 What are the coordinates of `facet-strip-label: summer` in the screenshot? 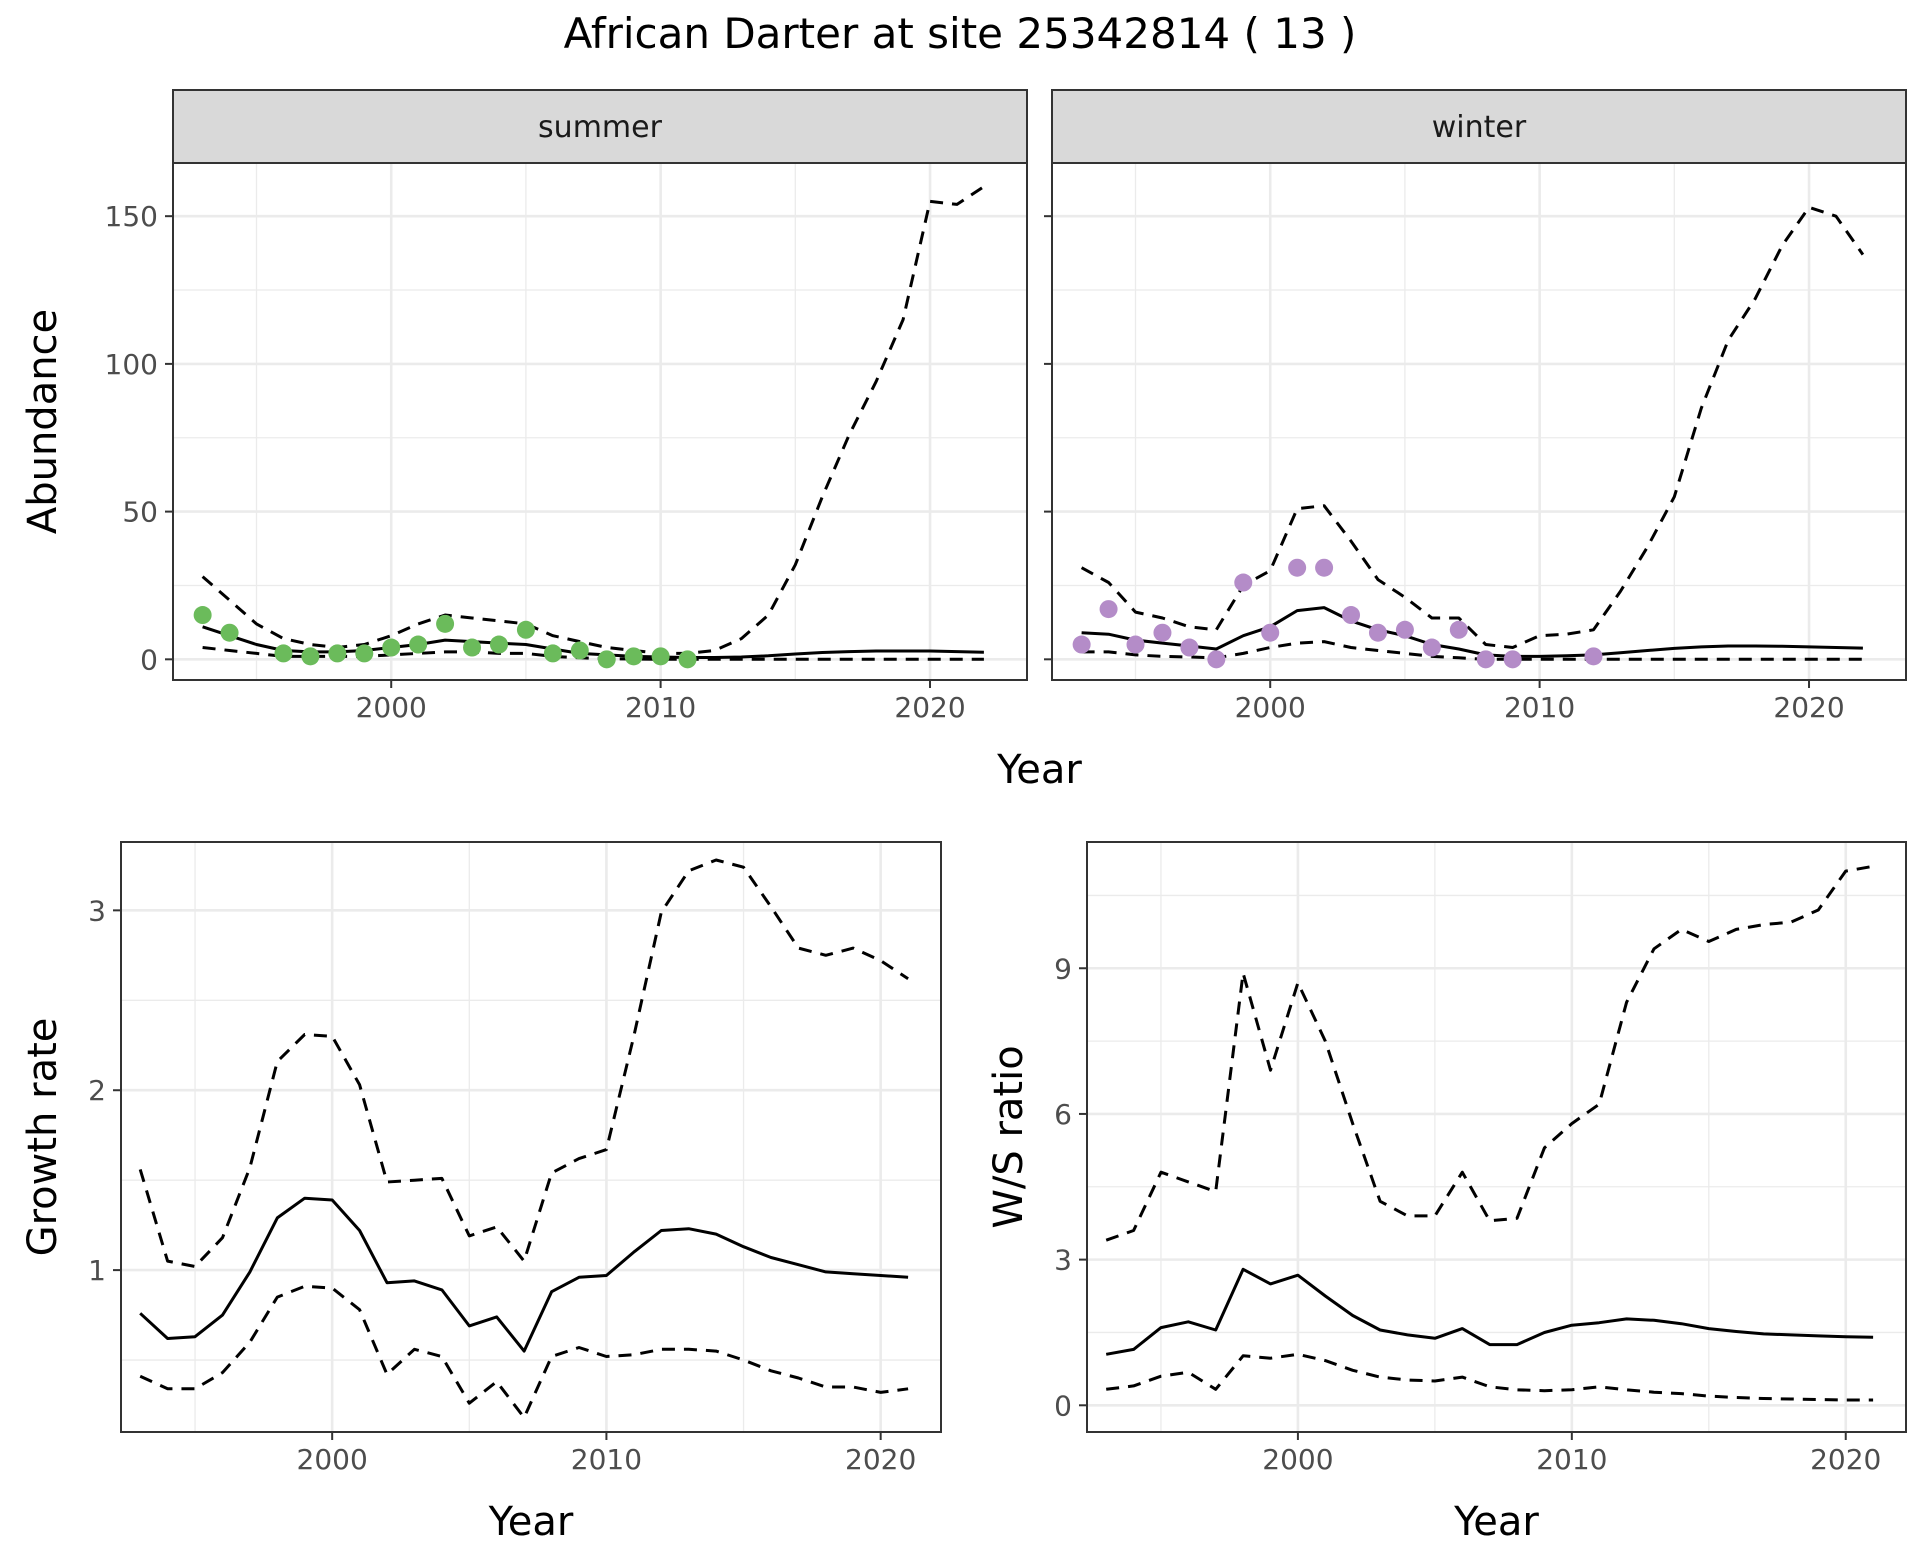 It's located at (600, 127).